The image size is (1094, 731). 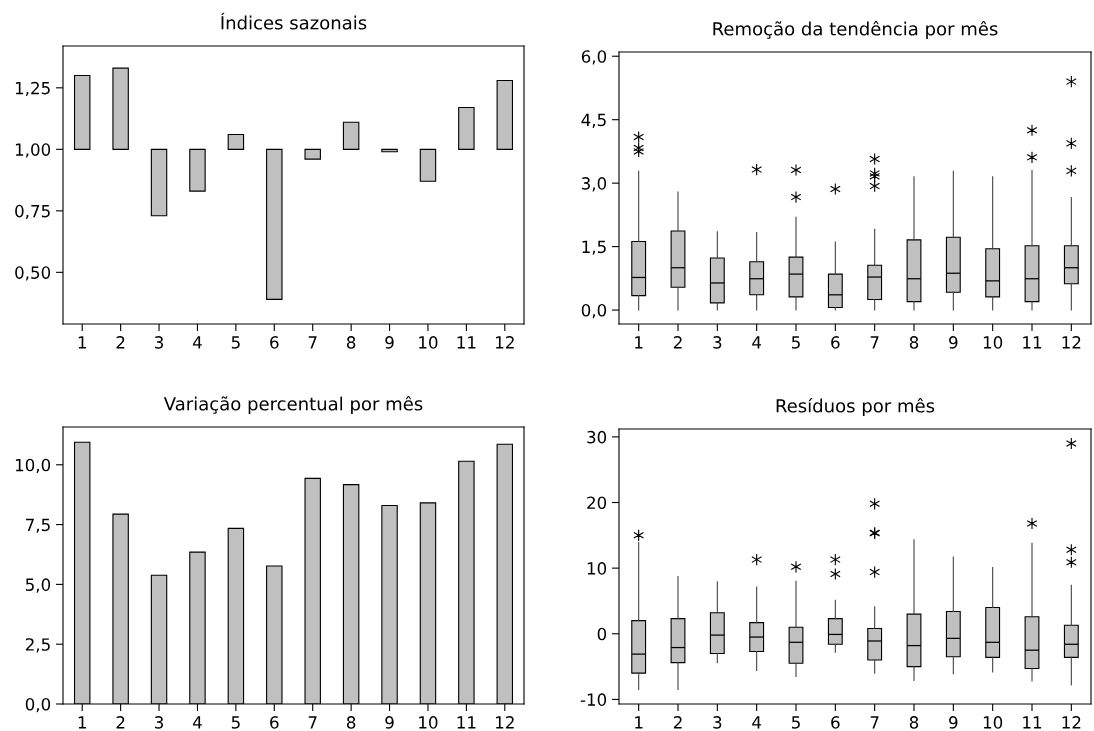 What do you see at coordinates (593, 699) in the screenshot?
I see `y-tick-label: -10` at bounding box center [593, 699].